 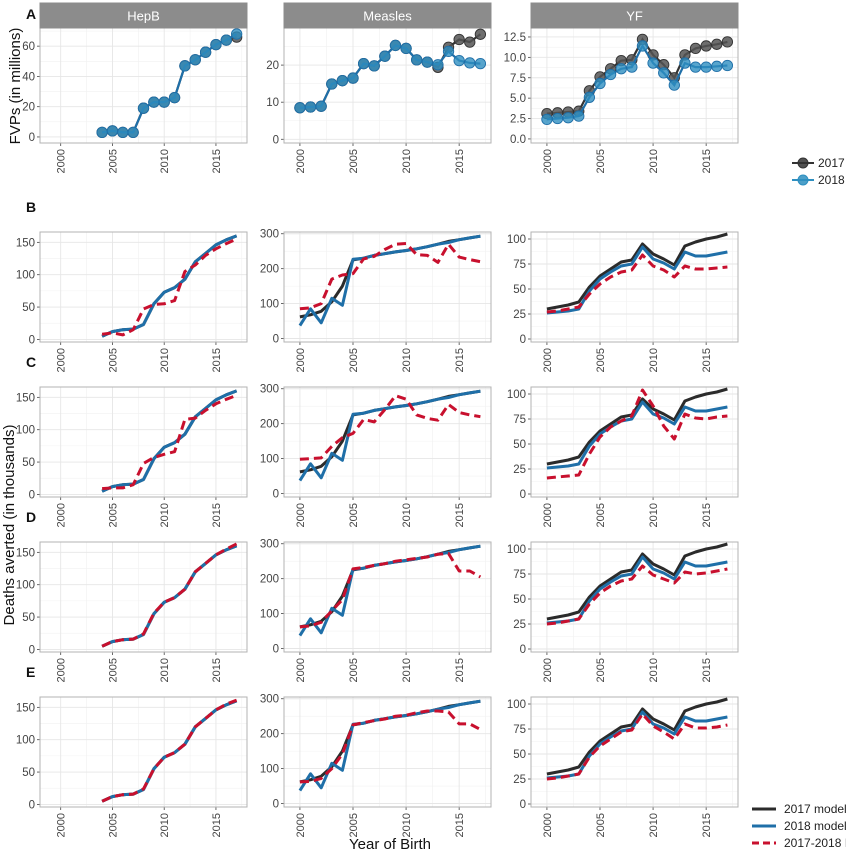 What do you see at coordinates (272, 103) in the screenshot?
I see `y-tick-label: 10` at bounding box center [272, 103].